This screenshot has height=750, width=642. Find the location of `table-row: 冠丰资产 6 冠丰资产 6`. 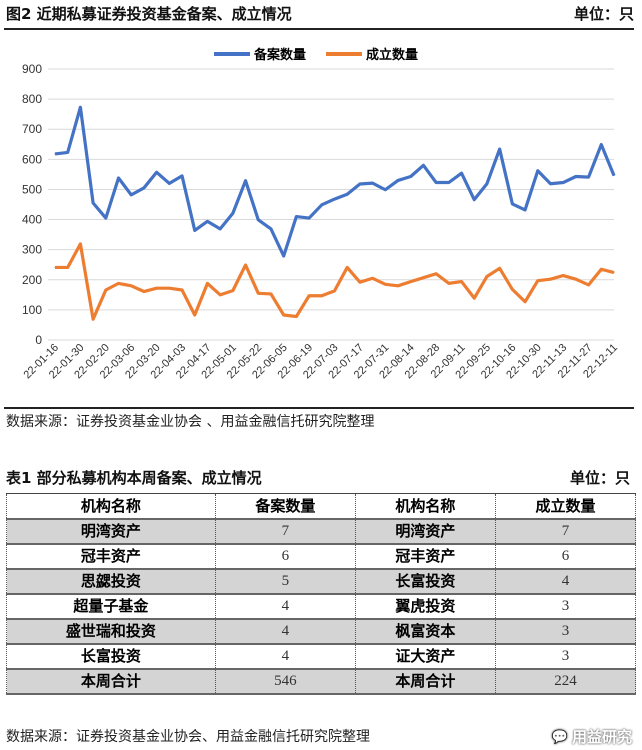

table-row: 冠丰资产 6 冠丰资产 6 is located at coordinates (321, 556).